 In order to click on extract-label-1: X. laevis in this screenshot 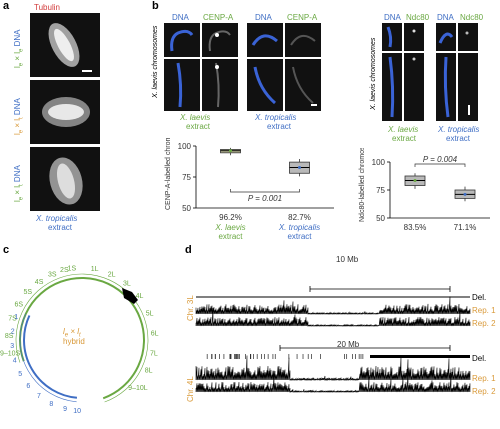, I will do `click(195, 117)`.